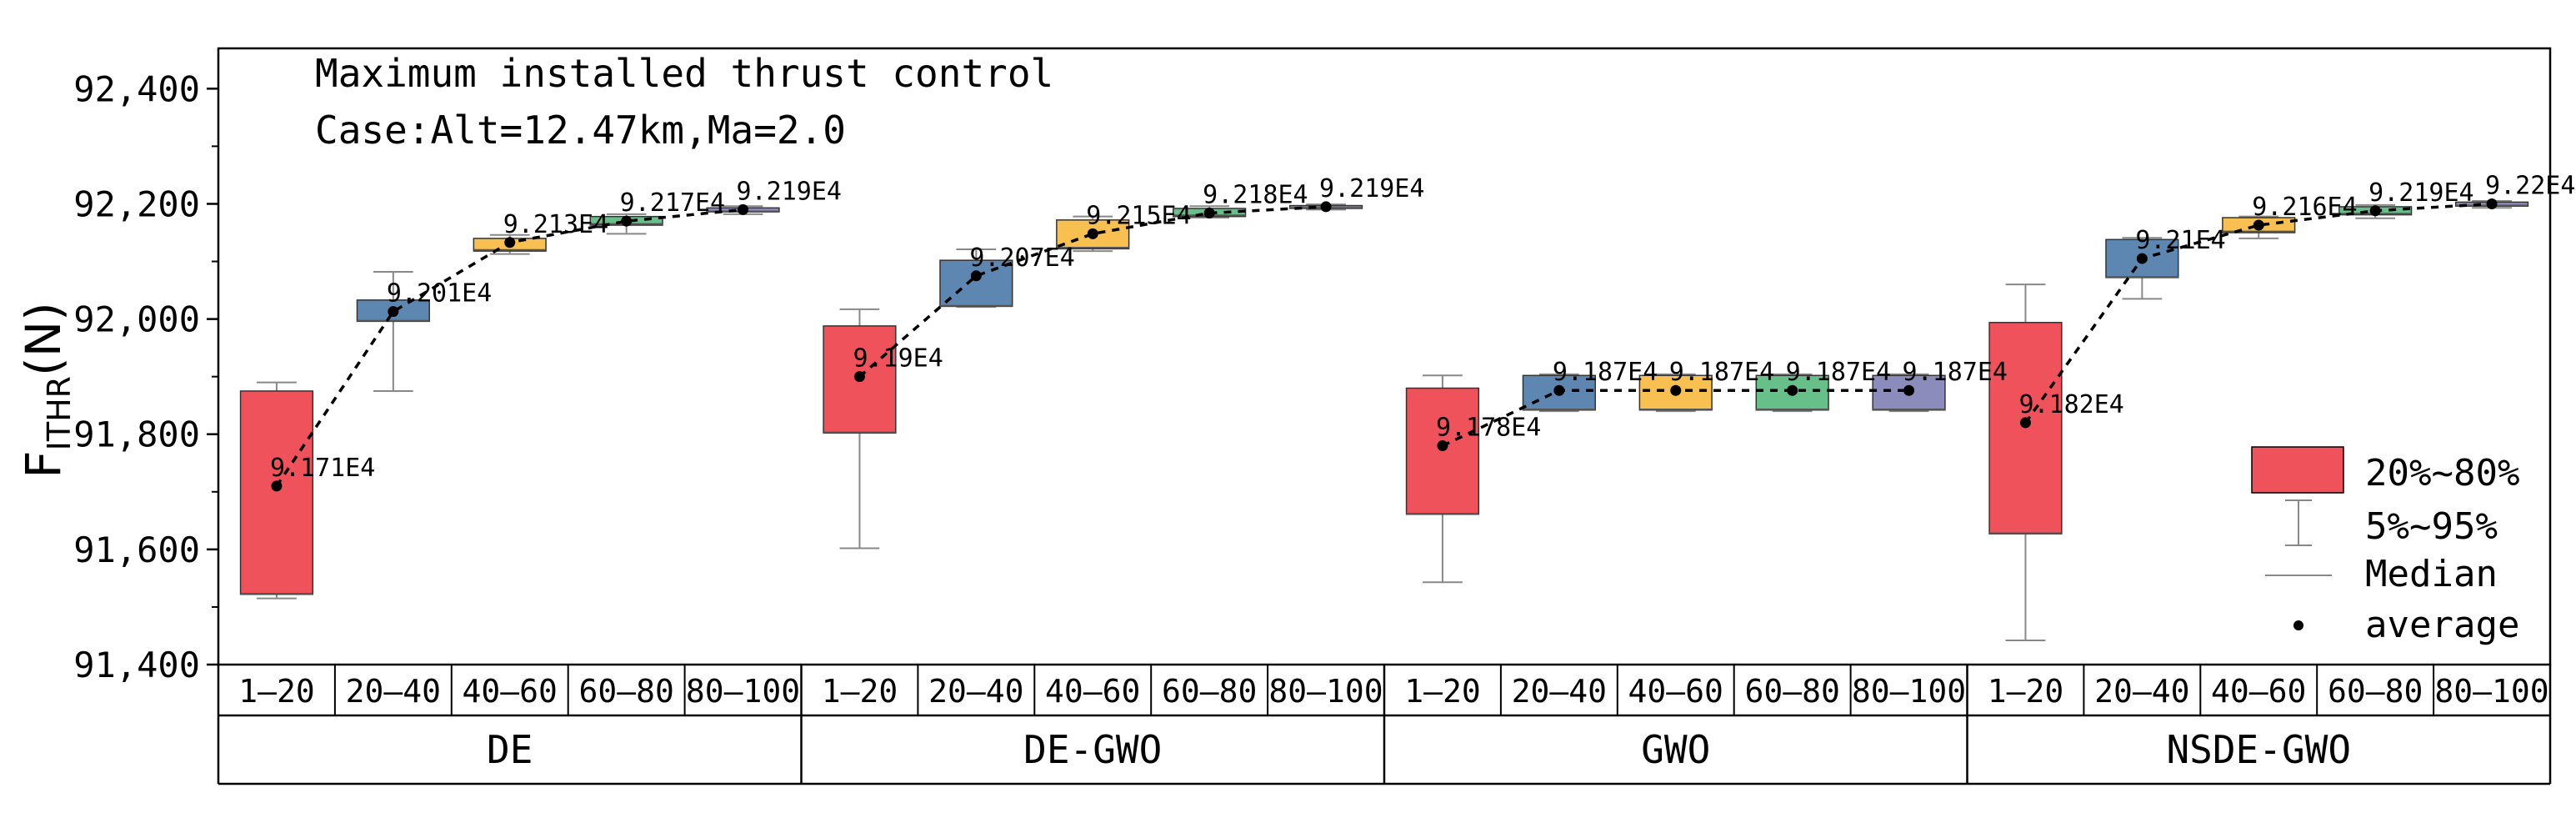 The width and height of the screenshot is (2576, 813). What do you see at coordinates (673, 203) in the screenshot?
I see `mean-label: 9.217E4` at bounding box center [673, 203].